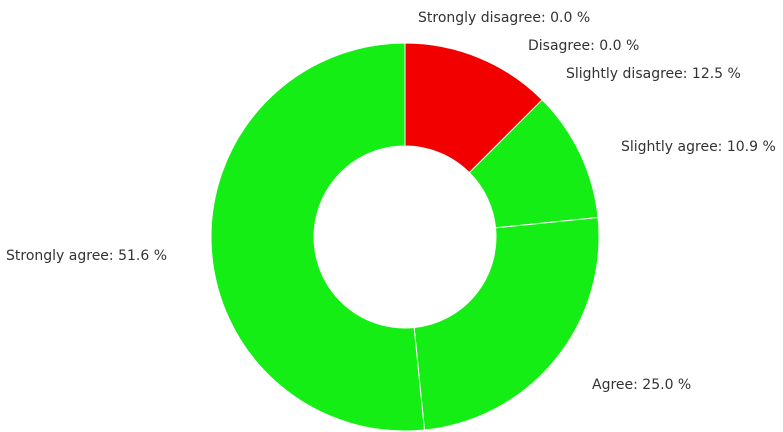 The image size is (783, 432). Describe the element at coordinates (473, 108) in the screenshot. I see `slice-slightly-disagree` at that location.